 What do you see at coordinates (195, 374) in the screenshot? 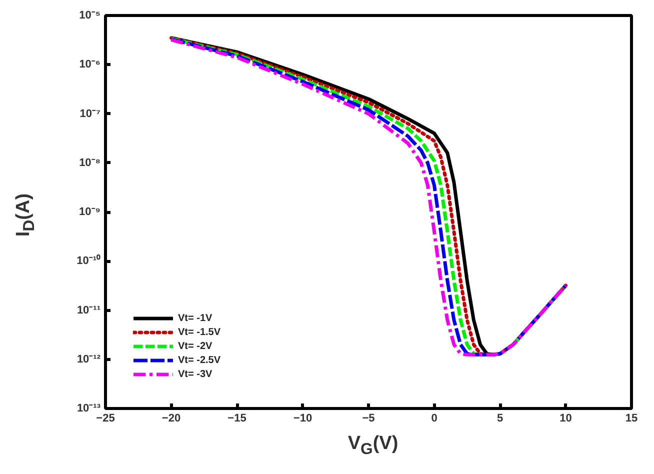
I see `legend-label: Vt= -3V` at bounding box center [195, 374].